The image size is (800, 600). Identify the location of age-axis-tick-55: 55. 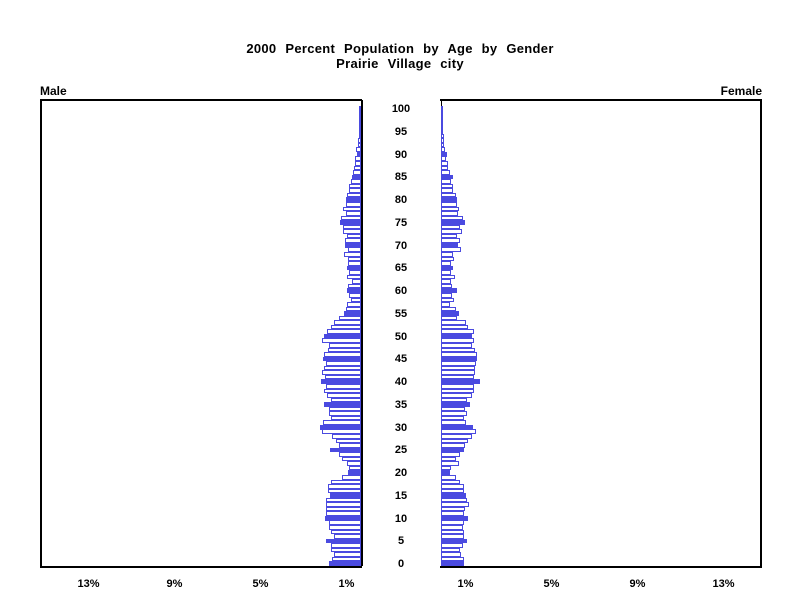
(401, 313).